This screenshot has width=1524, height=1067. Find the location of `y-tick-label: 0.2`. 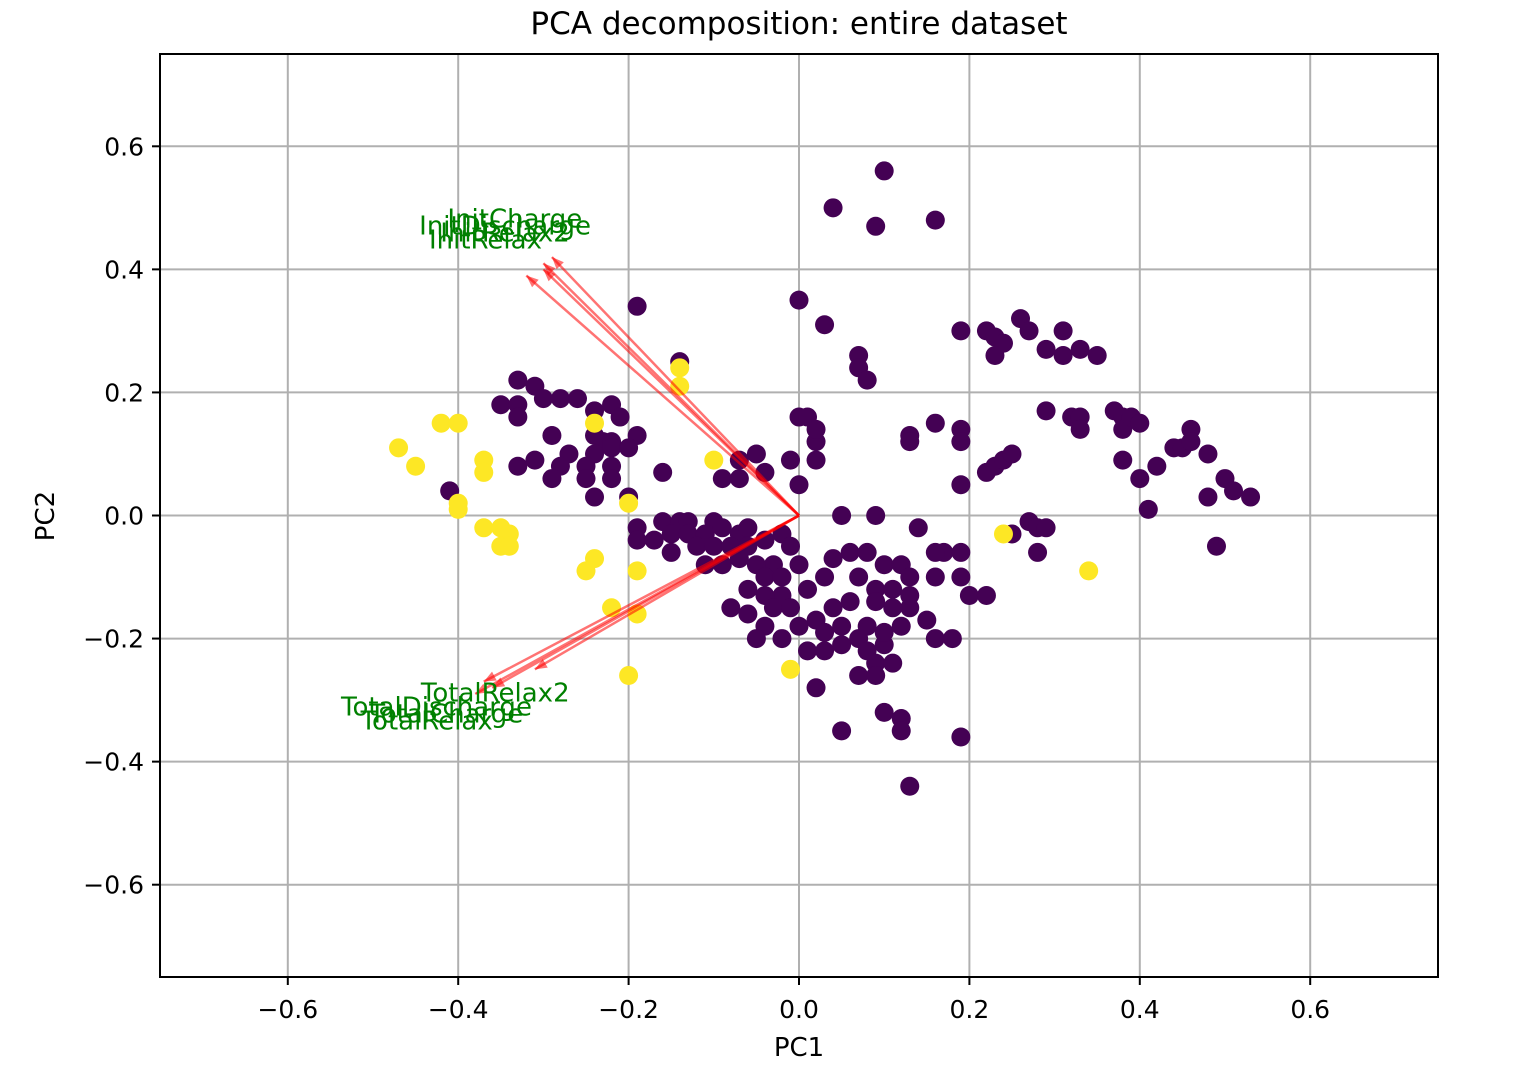

y-tick-label: 0.2 is located at coordinates (124, 392).